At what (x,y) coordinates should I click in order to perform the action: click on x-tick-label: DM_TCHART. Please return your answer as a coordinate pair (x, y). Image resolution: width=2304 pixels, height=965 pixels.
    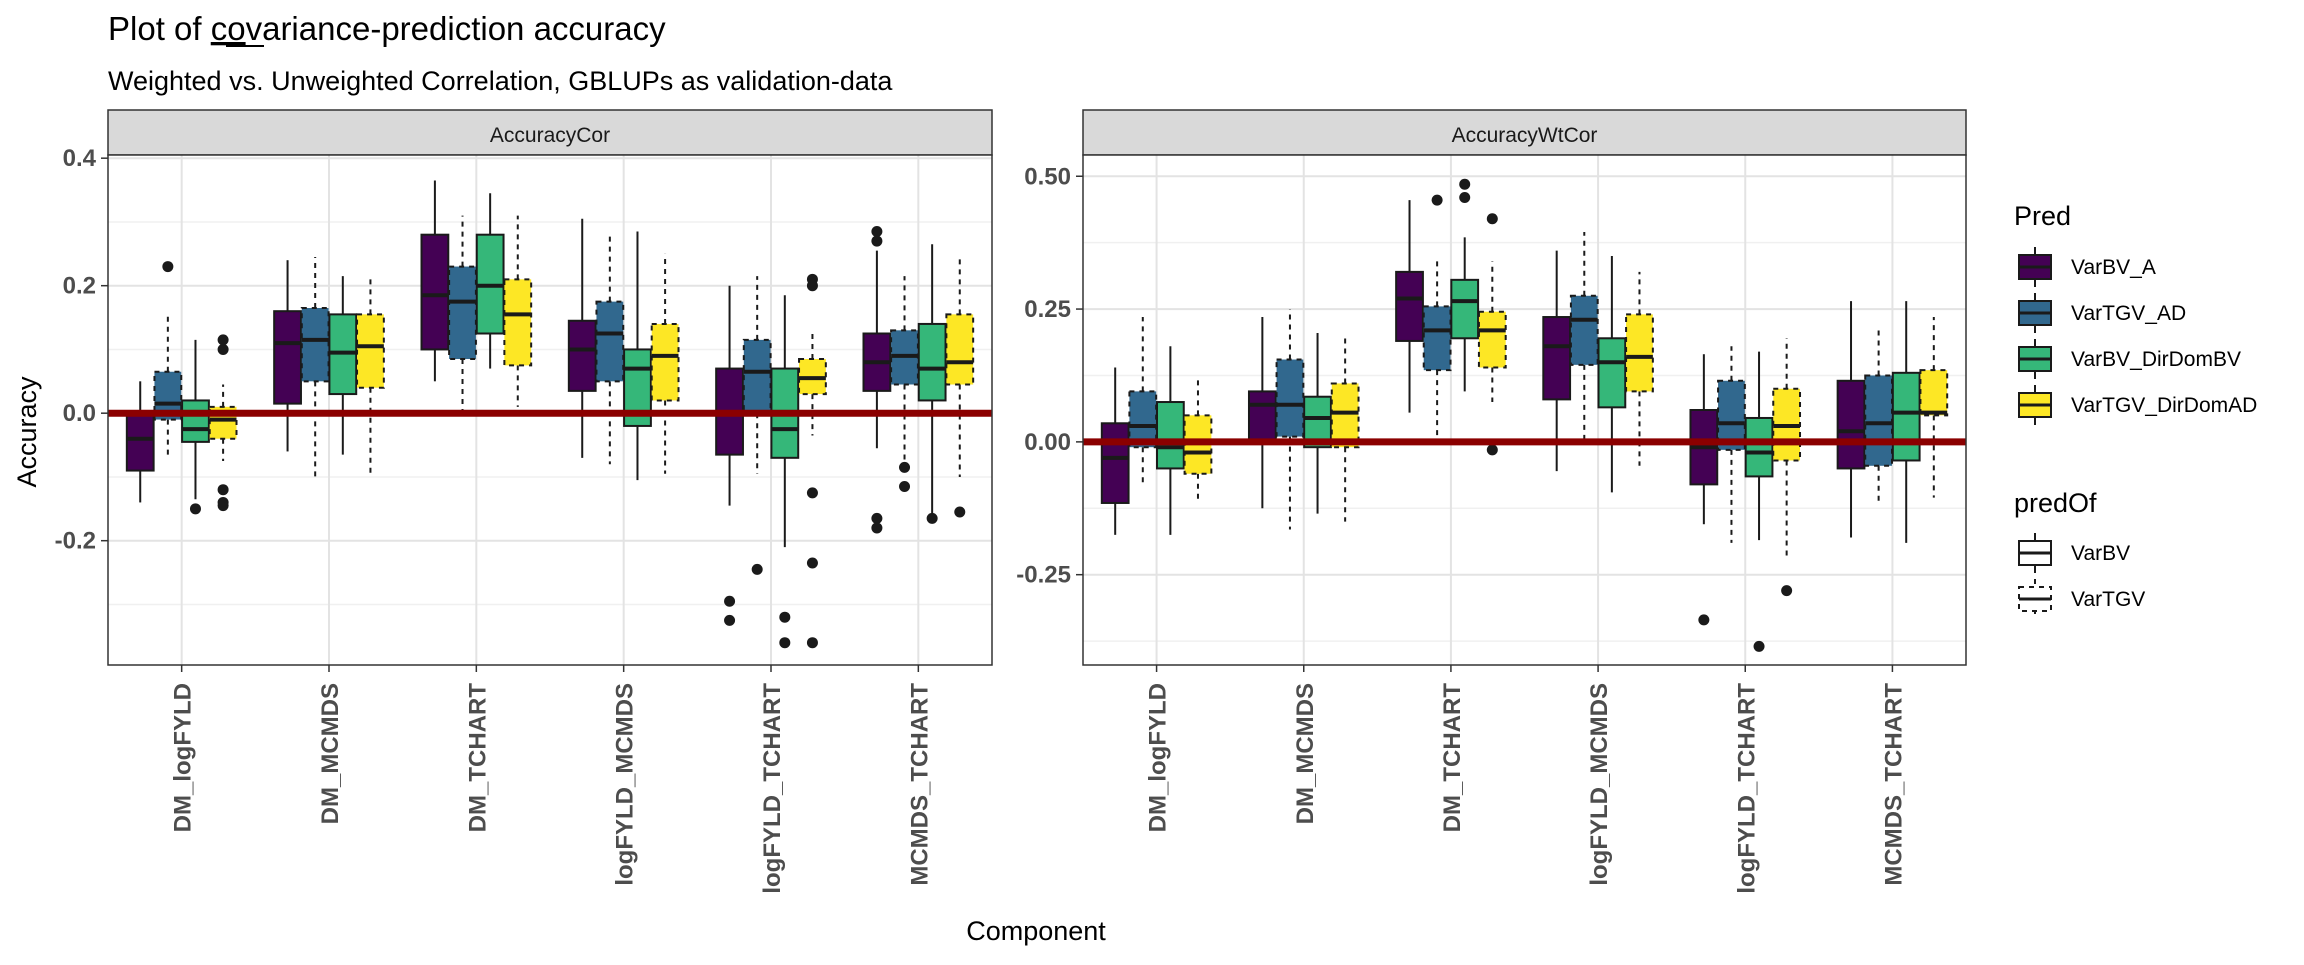
    Looking at the image, I should click on (1452, 758).